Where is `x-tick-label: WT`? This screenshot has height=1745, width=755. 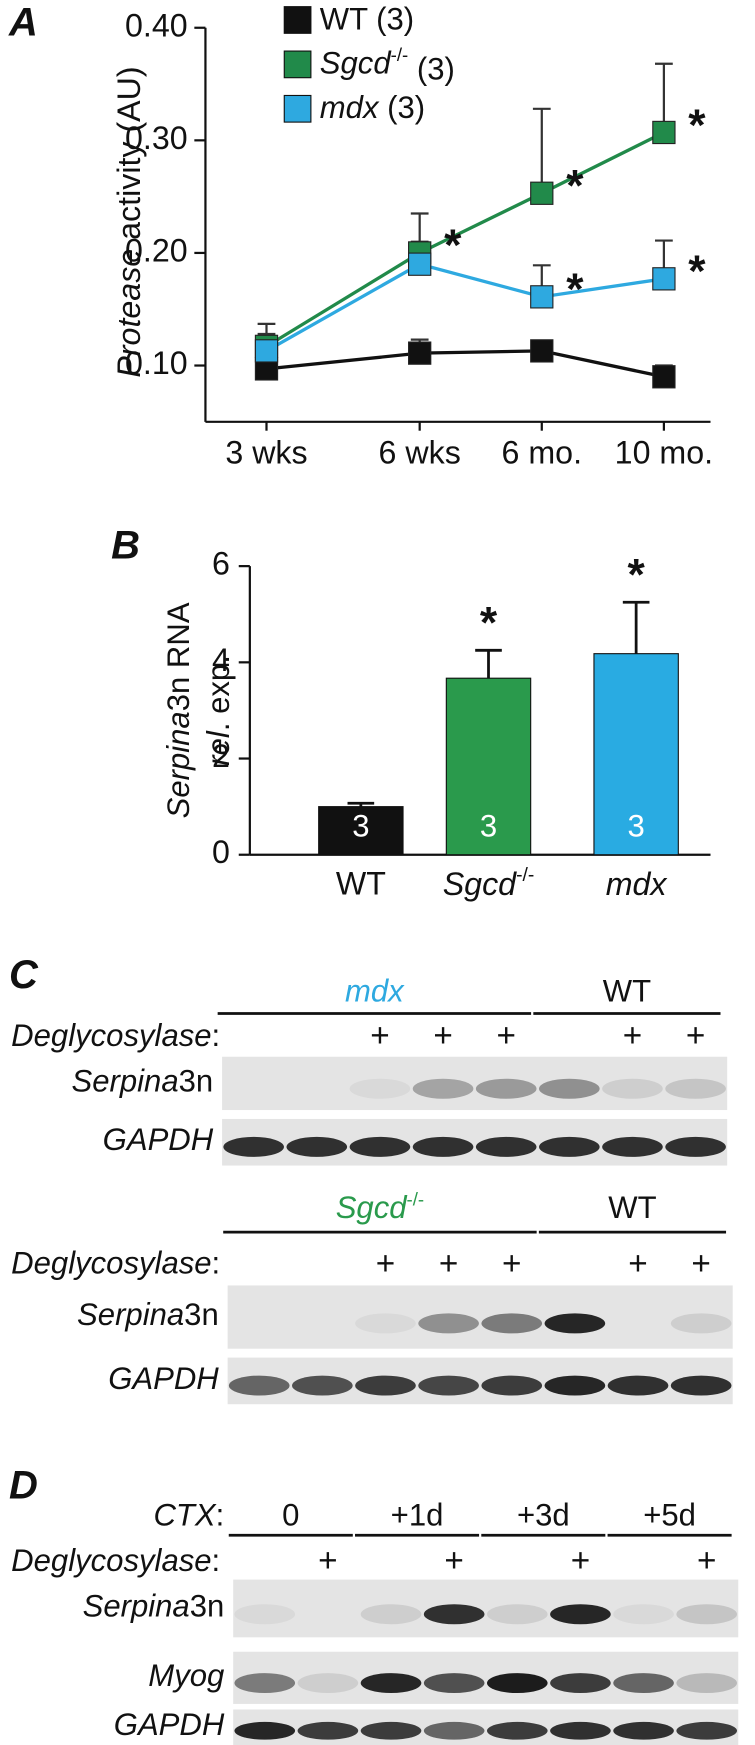
x-tick-label: WT is located at coordinates (361, 883).